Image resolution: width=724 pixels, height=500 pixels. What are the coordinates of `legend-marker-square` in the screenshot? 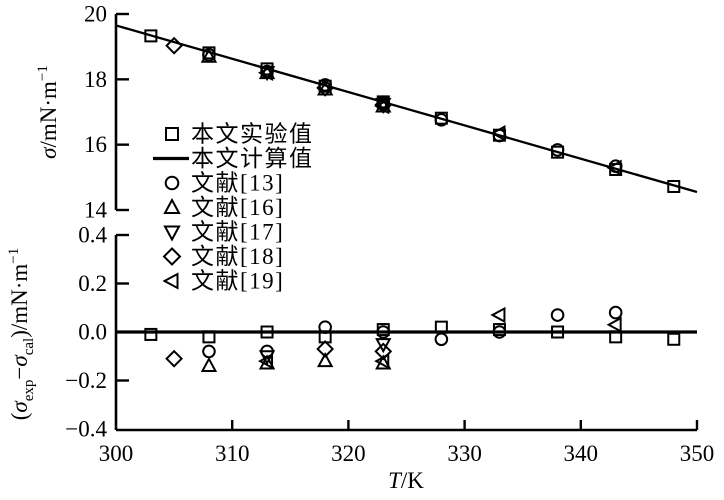 It's located at (172, 134).